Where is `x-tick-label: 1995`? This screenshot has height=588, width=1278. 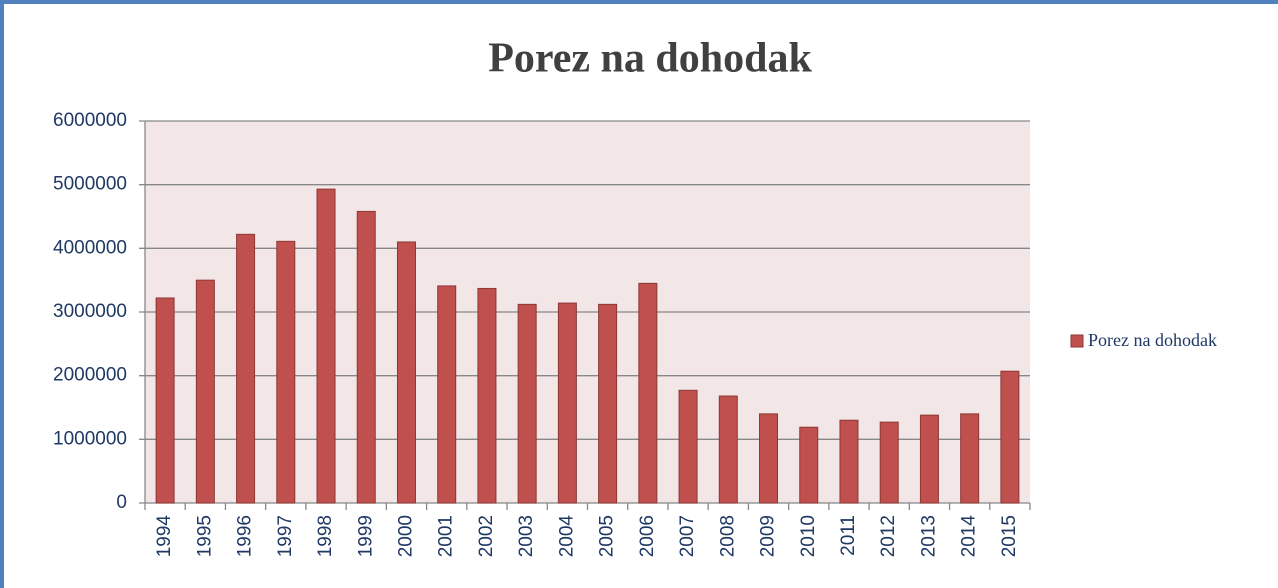 x-tick-label: 1995 is located at coordinates (204, 536).